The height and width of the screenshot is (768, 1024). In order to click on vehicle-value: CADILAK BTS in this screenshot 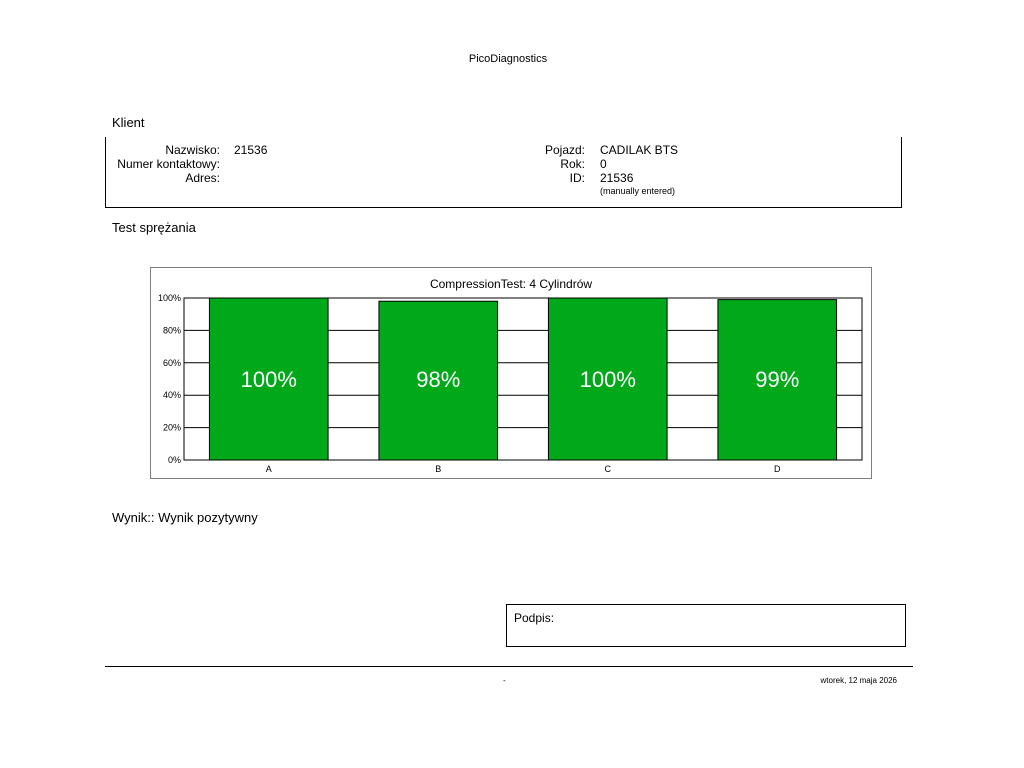, I will do `click(639, 150)`.